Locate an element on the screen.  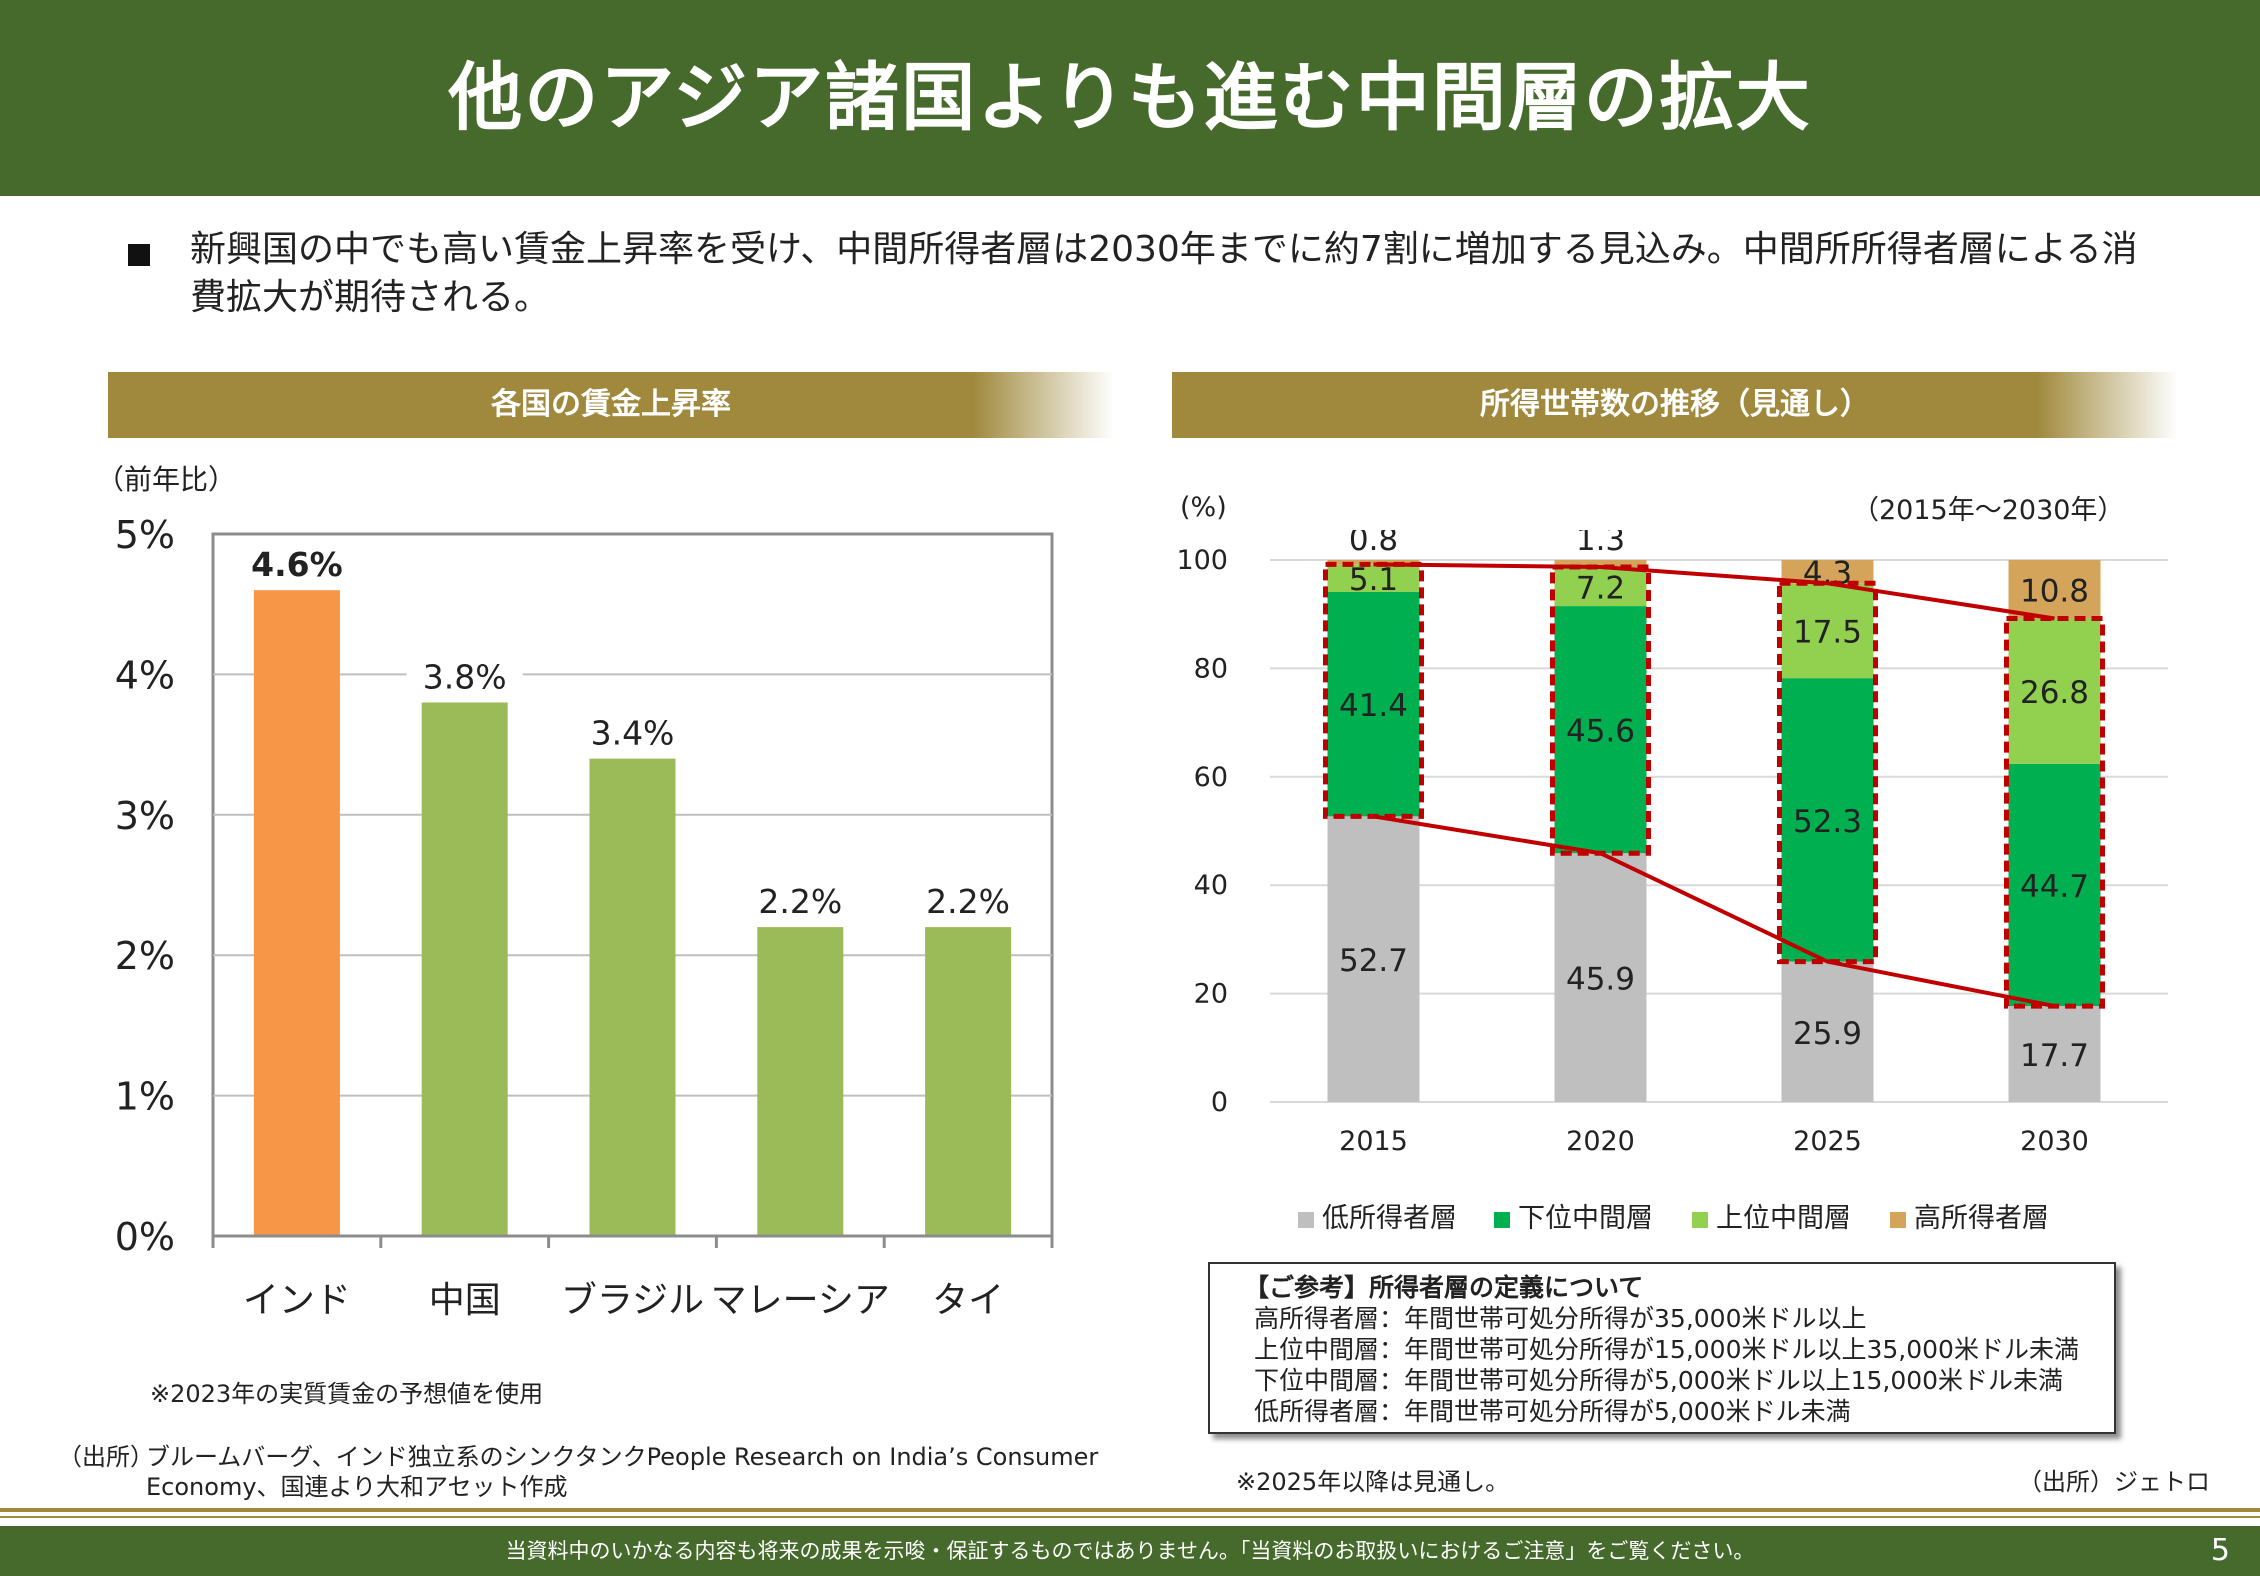
data-label: 26.8 is located at coordinates (2054, 693).